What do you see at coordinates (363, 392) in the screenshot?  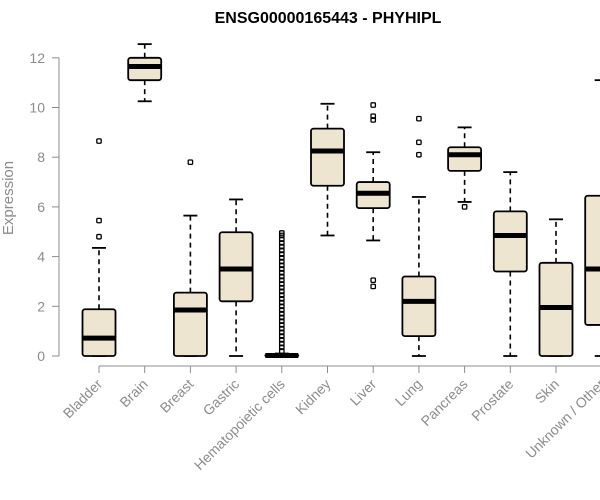 I see `x-tick-label: Liver` at bounding box center [363, 392].